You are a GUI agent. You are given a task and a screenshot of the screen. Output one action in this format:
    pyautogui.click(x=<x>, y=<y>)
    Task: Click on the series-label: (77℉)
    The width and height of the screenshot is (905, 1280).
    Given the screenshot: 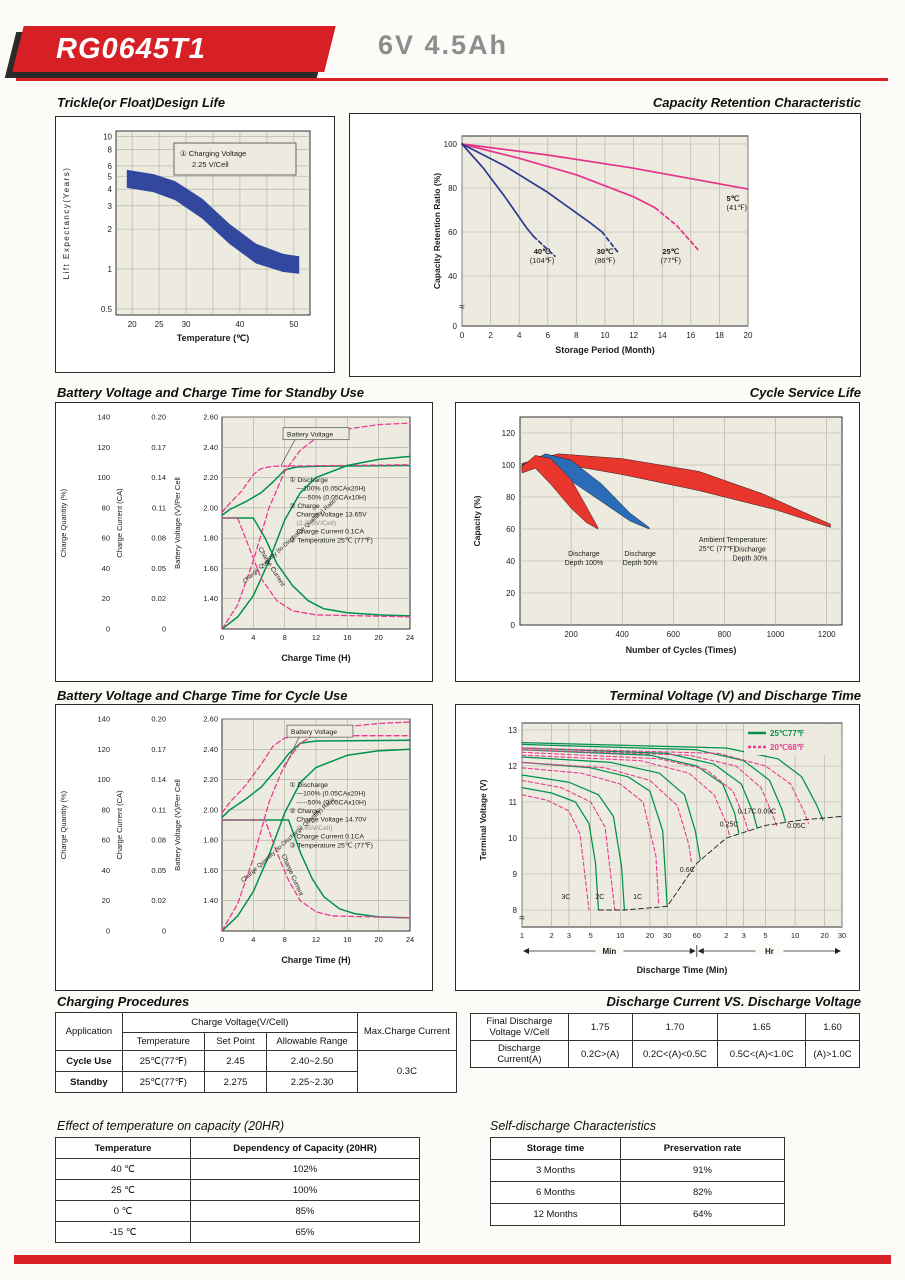 What is the action you would take?
    pyautogui.click(x=671, y=260)
    